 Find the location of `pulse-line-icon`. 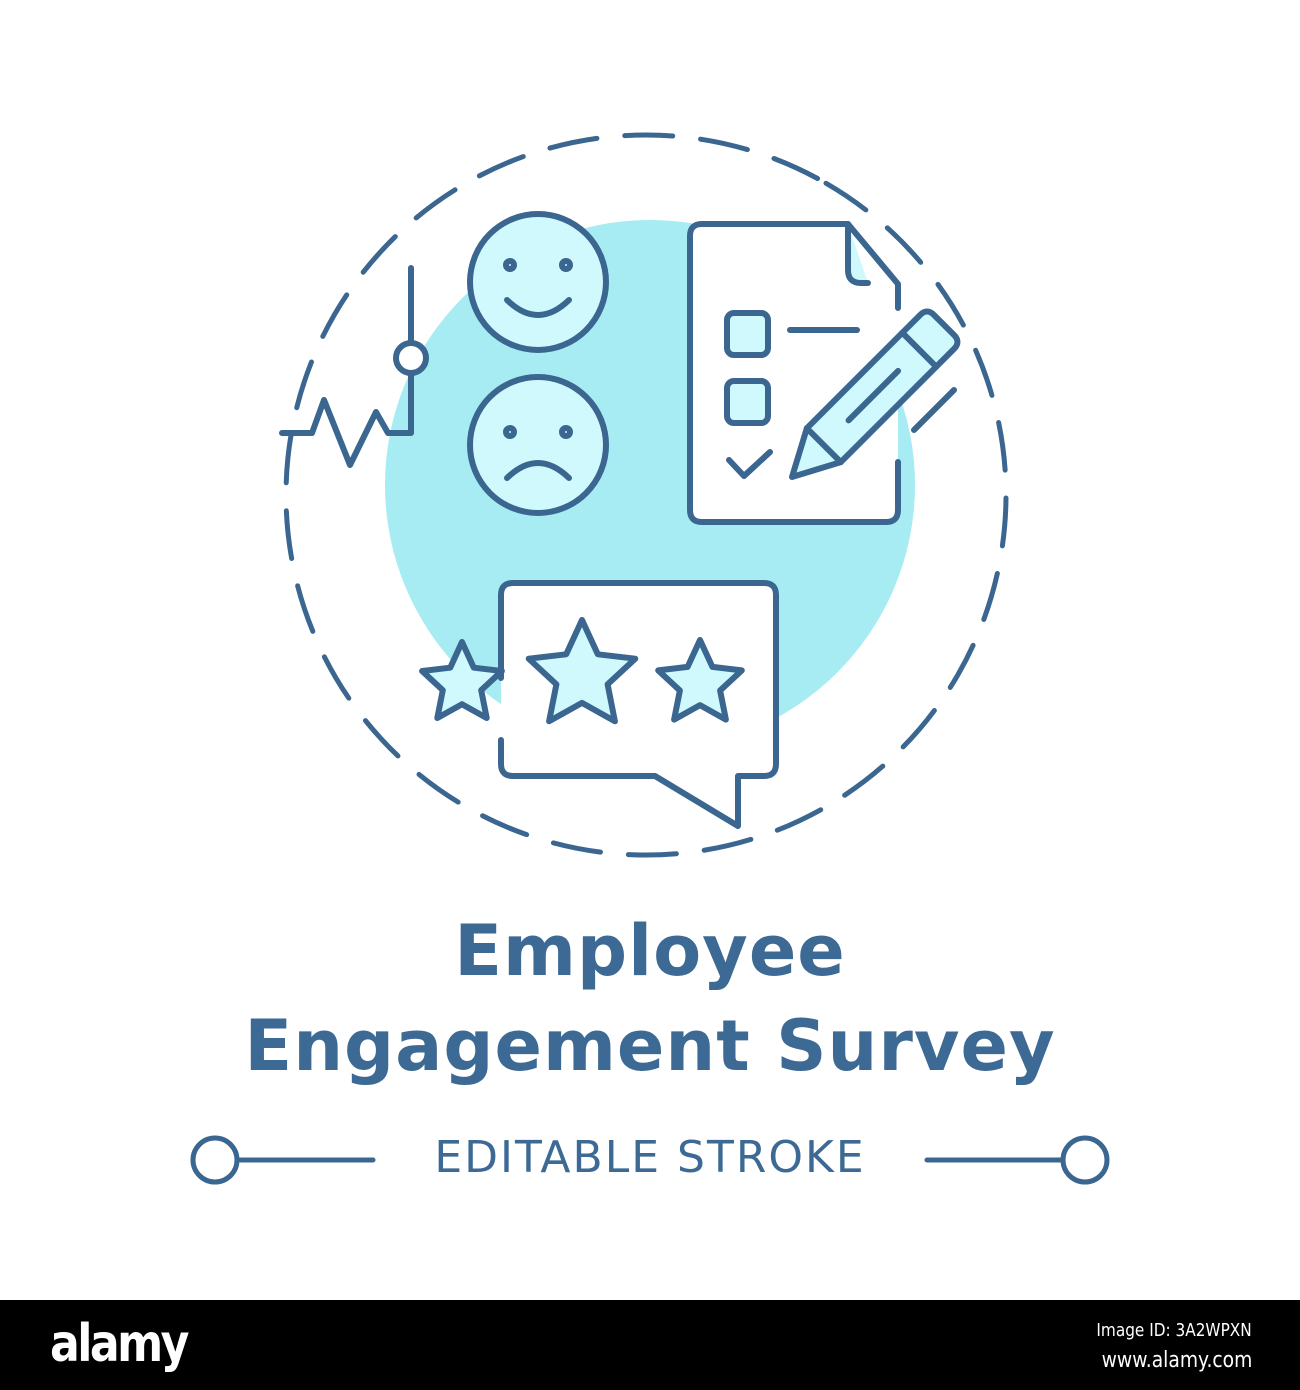

pulse-line-icon is located at coordinates (354, 366).